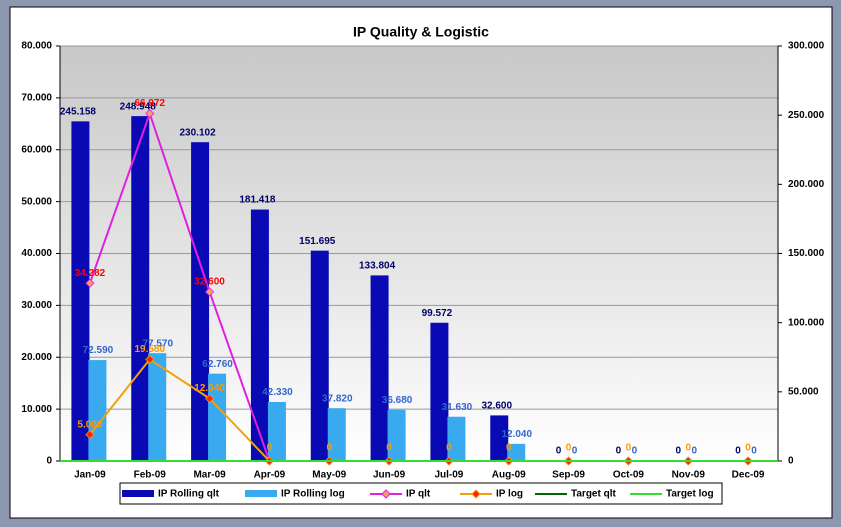 This screenshot has width=841, height=527. What do you see at coordinates (36, 149) in the screenshot?
I see `y-tick-label: 60.000` at bounding box center [36, 149].